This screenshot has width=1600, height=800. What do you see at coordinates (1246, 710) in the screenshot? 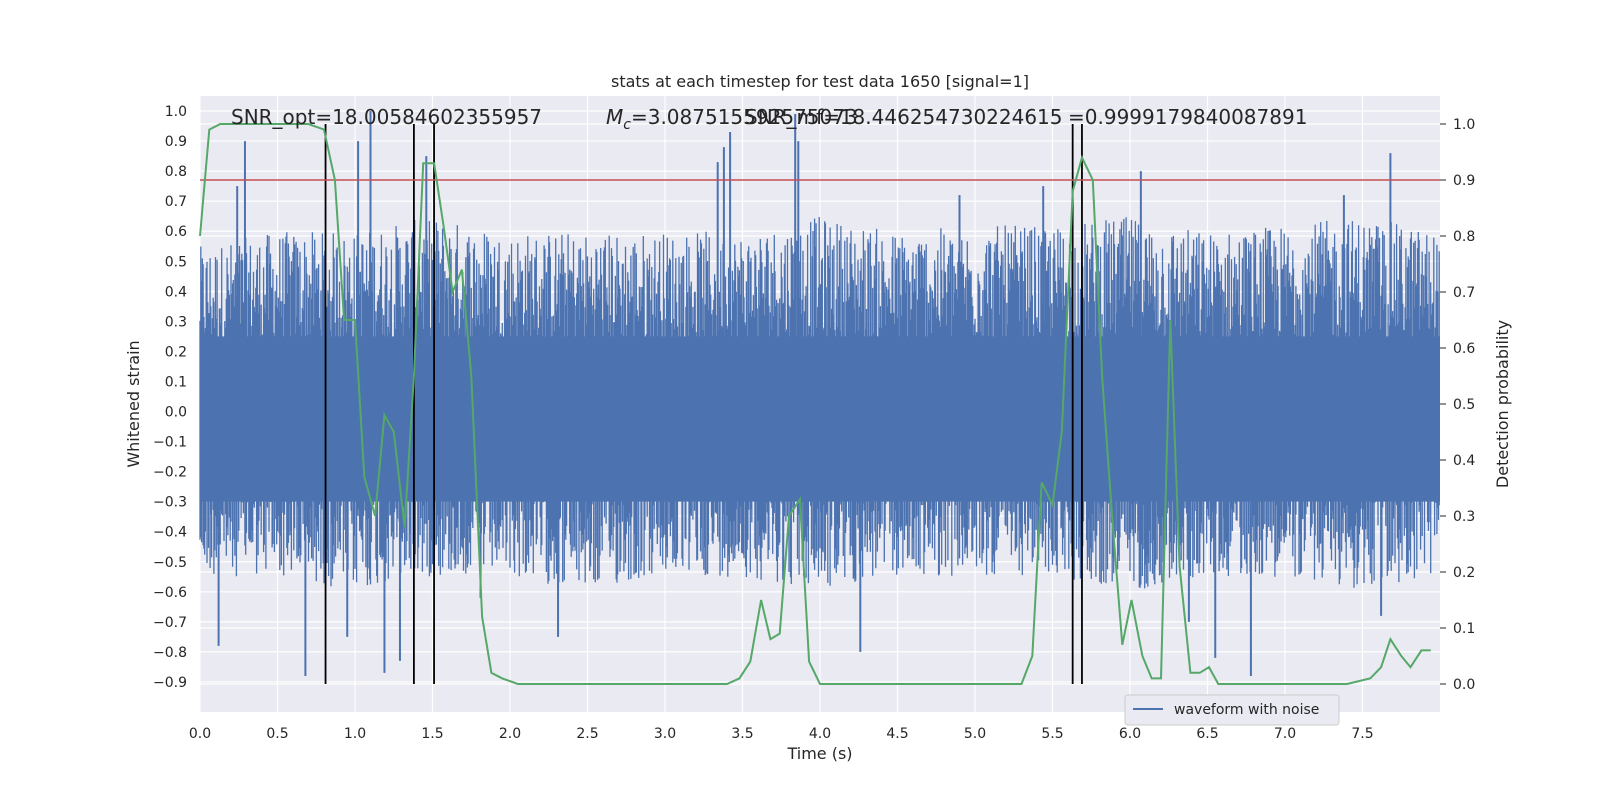
I see `legend-label: waveform with noise` at bounding box center [1246, 710].